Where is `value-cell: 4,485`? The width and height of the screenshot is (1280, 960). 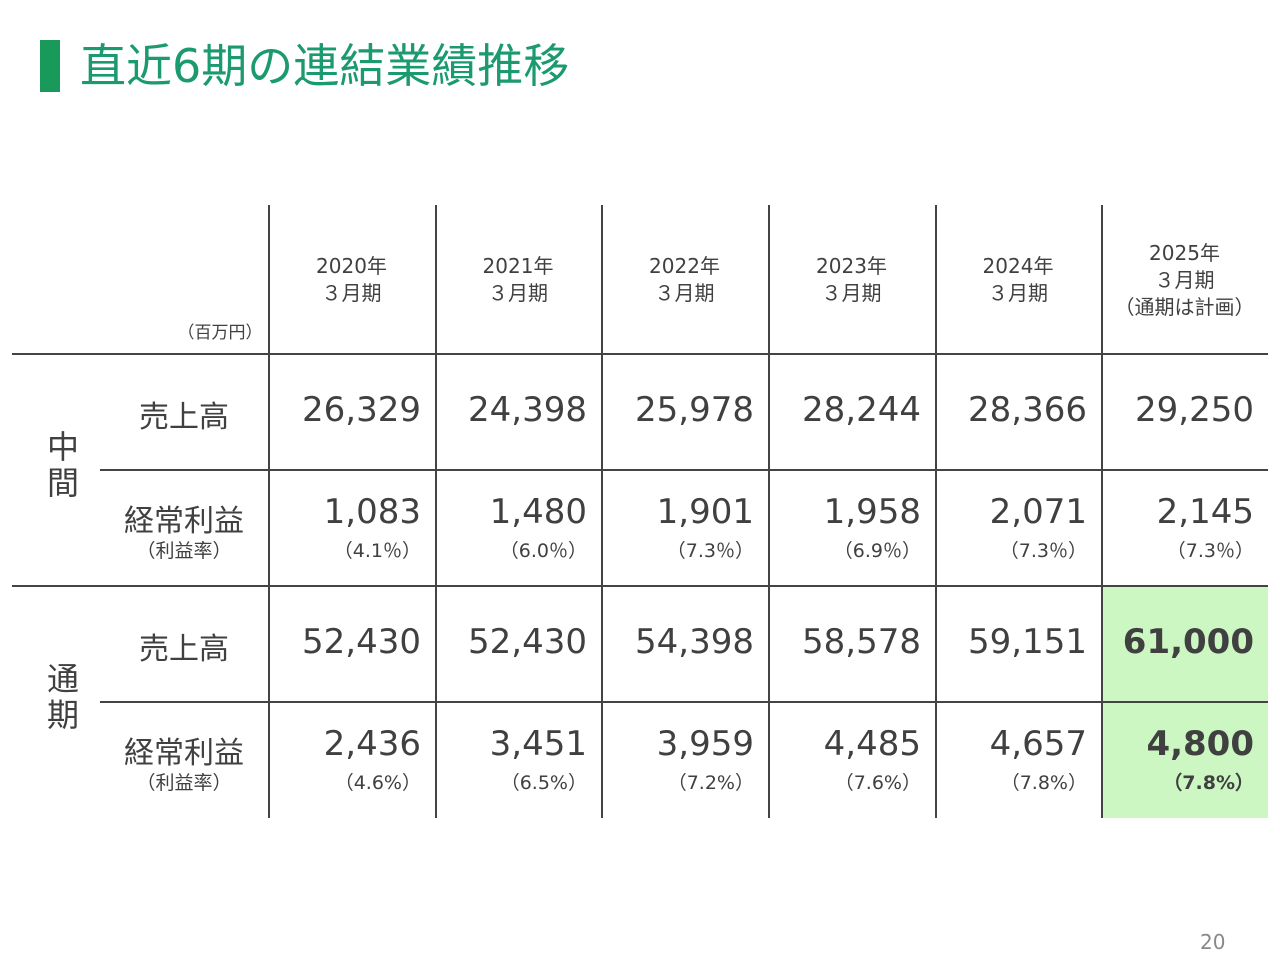 value-cell: 4,485 is located at coordinates (872, 744).